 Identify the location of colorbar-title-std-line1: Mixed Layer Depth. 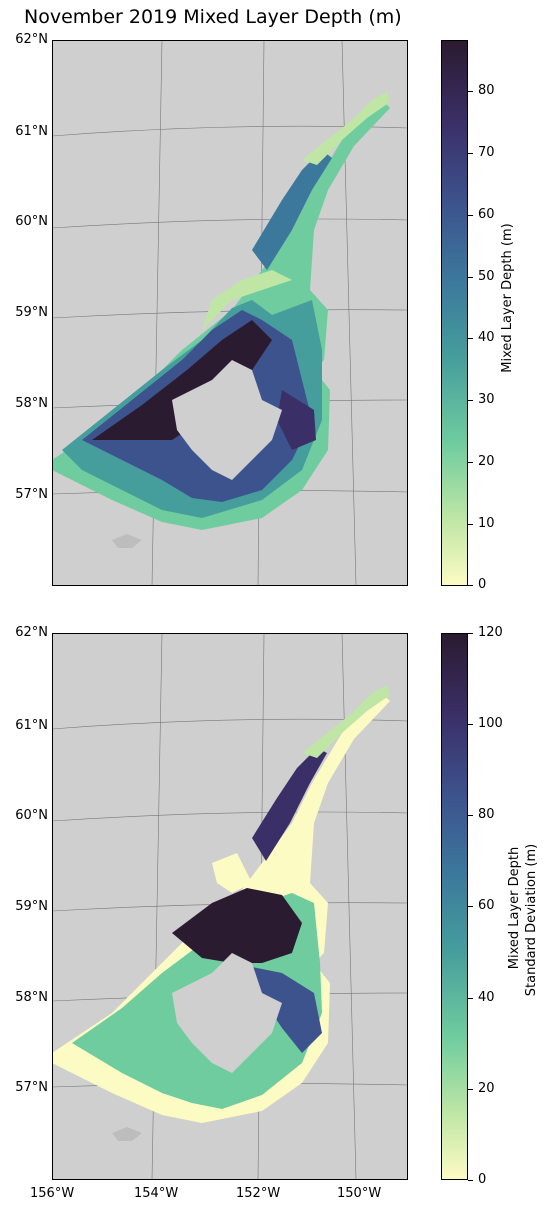
(514, 908).